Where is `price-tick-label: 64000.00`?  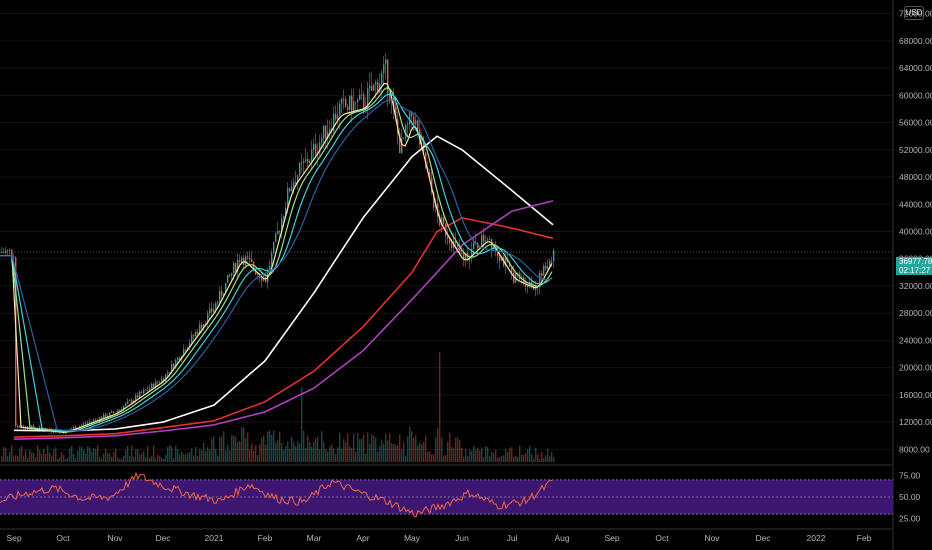 price-tick-label: 64000.00 is located at coordinates (915, 68).